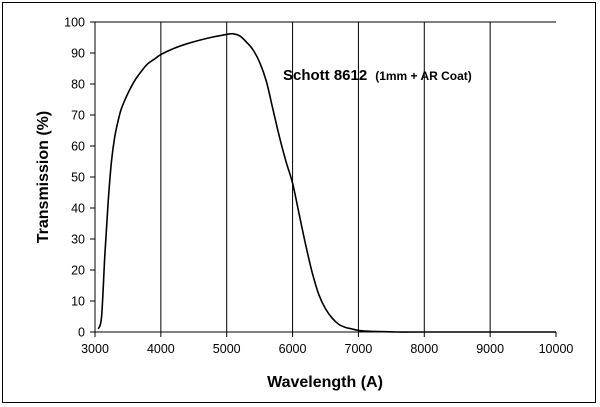 This screenshot has width=600, height=407. Describe the element at coordinates (161, 349) in the screenshot. I see `x-tick-label-4000: 4000` at that location.